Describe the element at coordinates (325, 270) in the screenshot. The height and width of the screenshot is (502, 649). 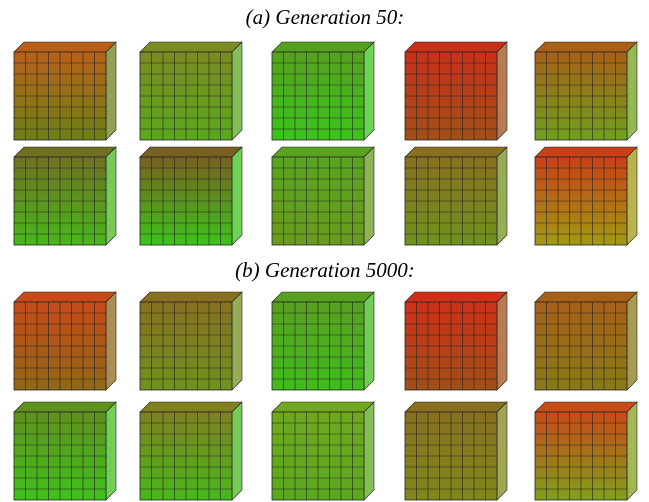
I see `caption-b: (b) Generation 5000:` at that location.